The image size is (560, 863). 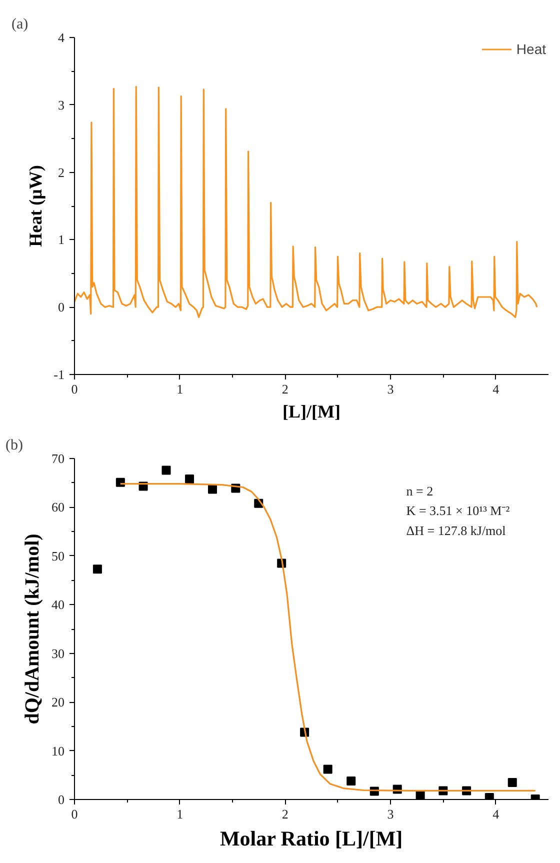 What do you see at coordinates (58, 702) in the screenshot?
I see `y-tick-label: 20` at bounding box center [58, 702].